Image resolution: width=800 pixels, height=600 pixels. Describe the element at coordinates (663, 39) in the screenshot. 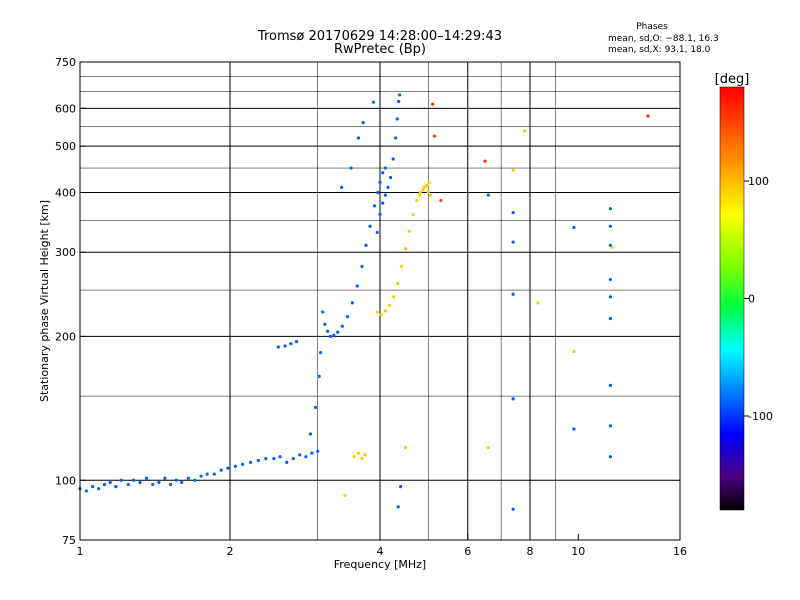

I see `stats-o-mode: mean, sd,O: −88.1, 16.3` at that location.